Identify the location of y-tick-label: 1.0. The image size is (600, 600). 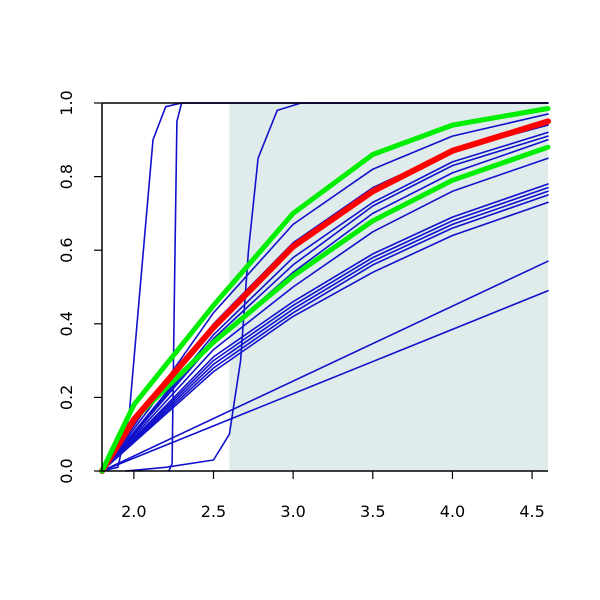
(66, 102).